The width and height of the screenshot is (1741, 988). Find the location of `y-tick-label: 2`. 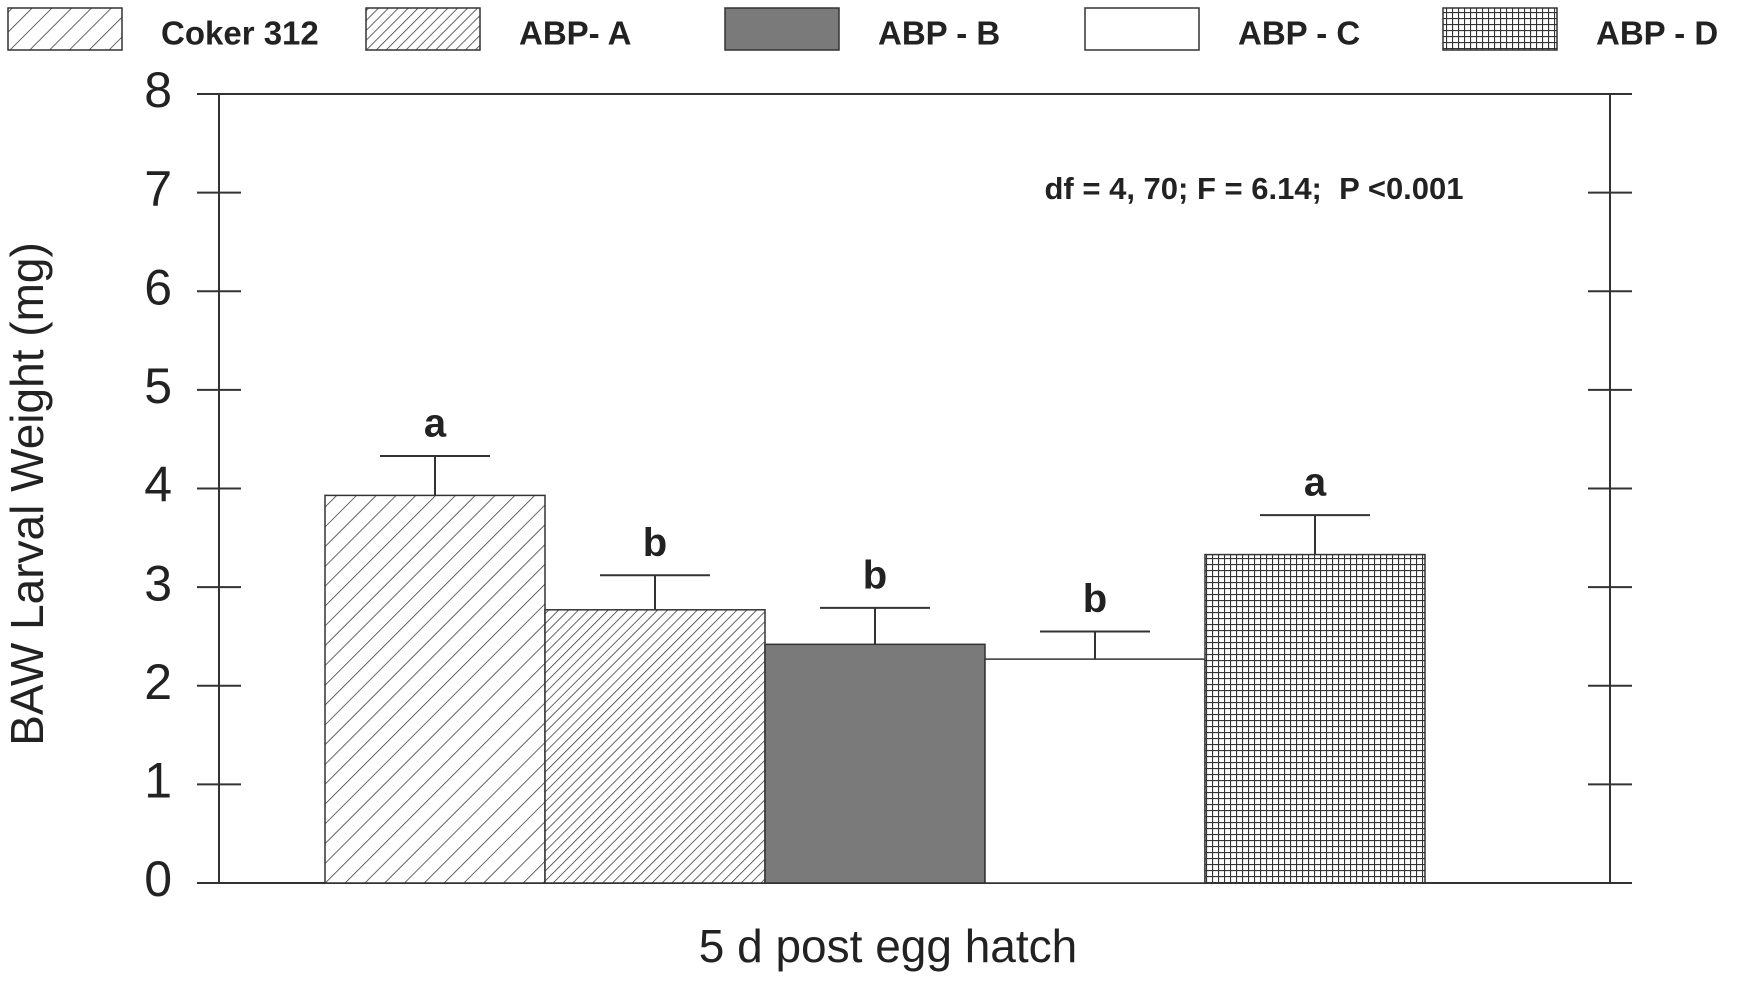

y-tick-label: 2 is located at coordinates (158, 682).